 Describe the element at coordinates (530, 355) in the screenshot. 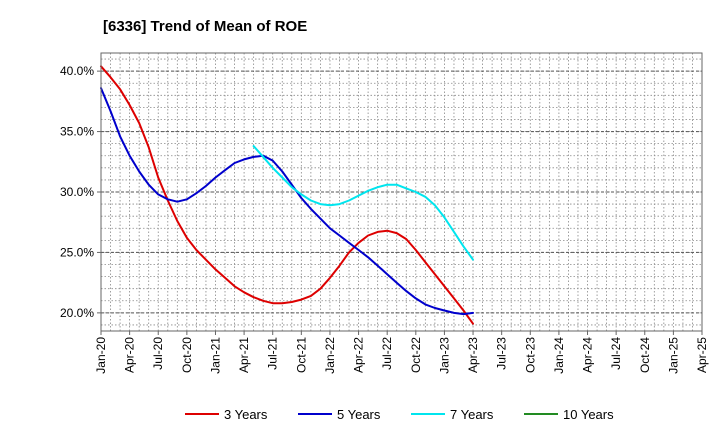

I see `x-tick-label: Oct-23` at that location.